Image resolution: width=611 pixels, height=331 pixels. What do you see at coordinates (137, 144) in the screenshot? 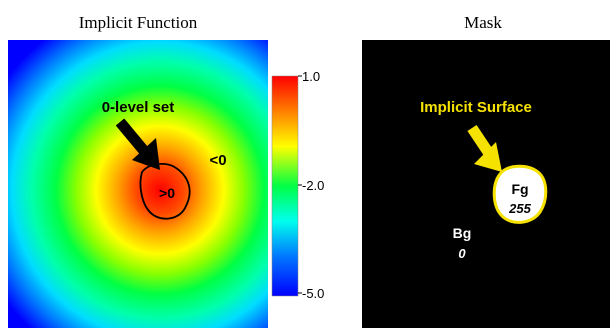
I see `level-set-arrow` at bounding box center [137, 144].